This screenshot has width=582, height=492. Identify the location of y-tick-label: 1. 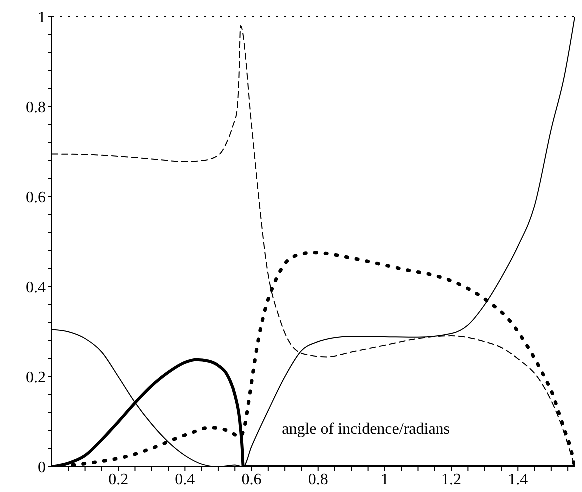
(42, 18).